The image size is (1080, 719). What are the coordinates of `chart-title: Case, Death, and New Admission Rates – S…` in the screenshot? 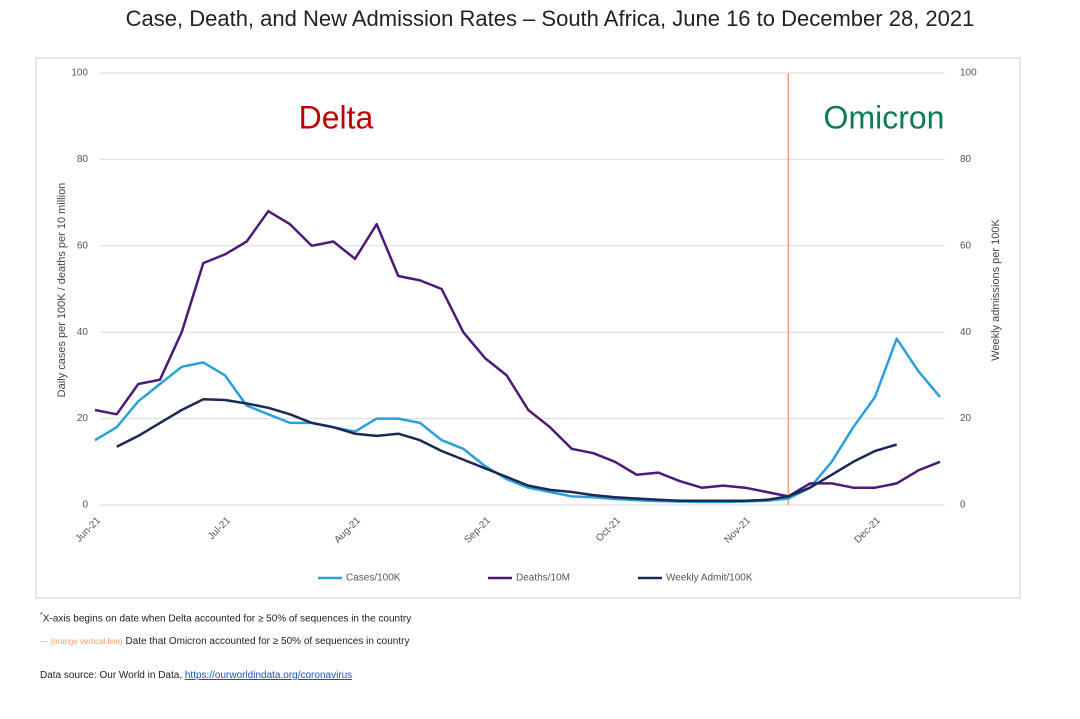 It's located at (550, 18).